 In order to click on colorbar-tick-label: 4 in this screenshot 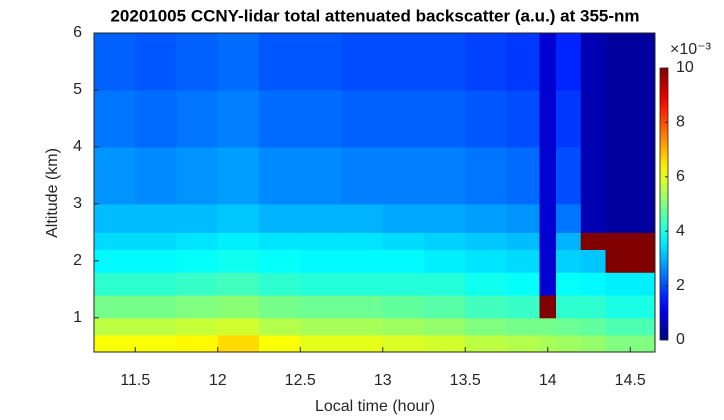, I will do `click(680, 230)`.